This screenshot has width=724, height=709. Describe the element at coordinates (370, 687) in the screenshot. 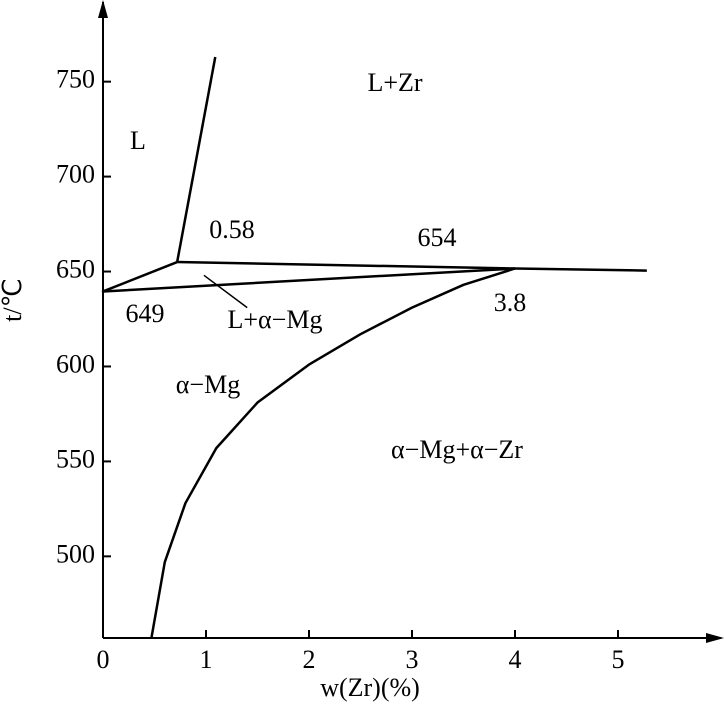

I see `x-axis-label: w(Zr)(%)` at that location.